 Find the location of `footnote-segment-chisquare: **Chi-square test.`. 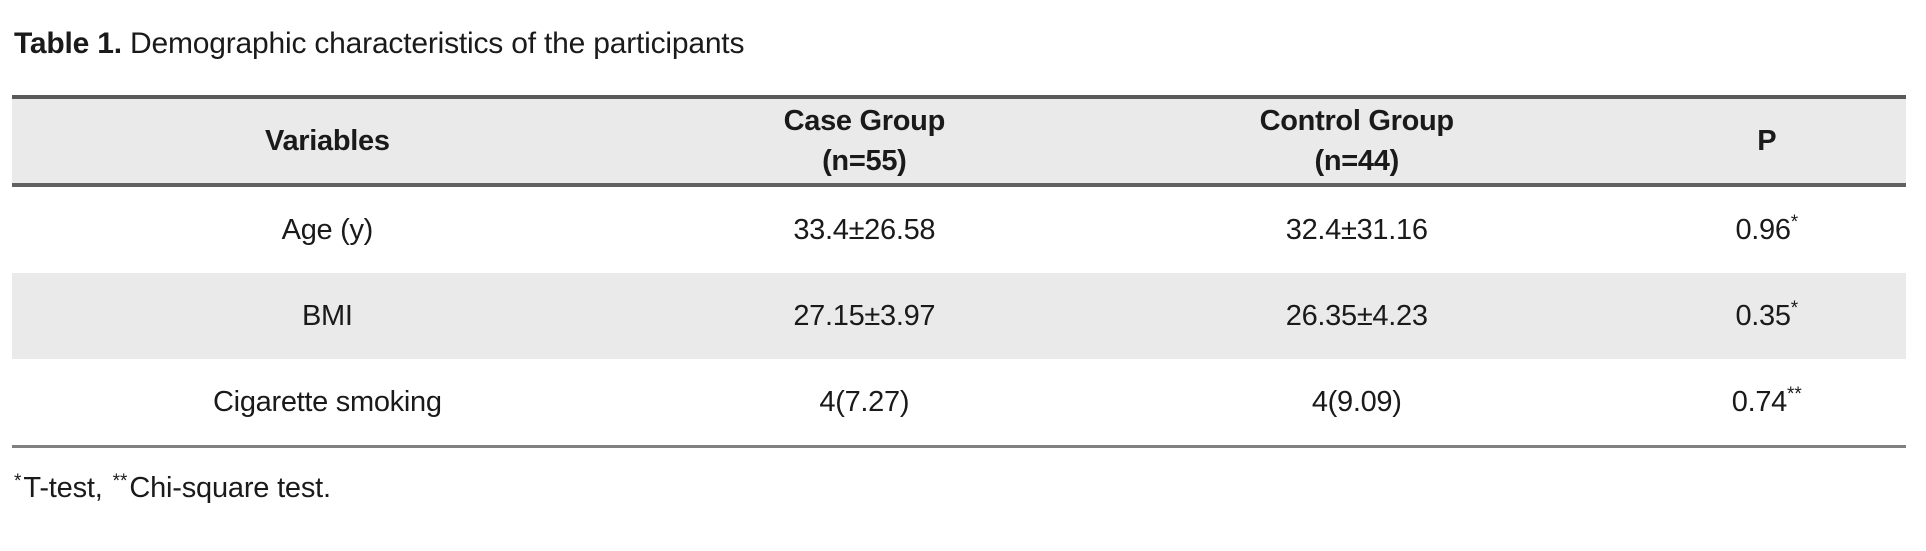

footnote-segment-chisquare: **Chi-square test. is located at coordinates (221, 487).